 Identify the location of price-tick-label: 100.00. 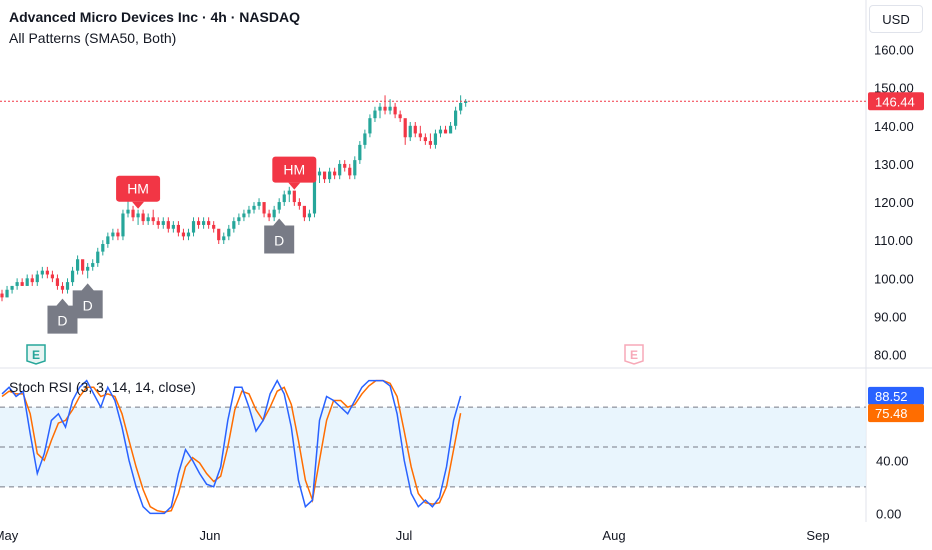
(894, 278).